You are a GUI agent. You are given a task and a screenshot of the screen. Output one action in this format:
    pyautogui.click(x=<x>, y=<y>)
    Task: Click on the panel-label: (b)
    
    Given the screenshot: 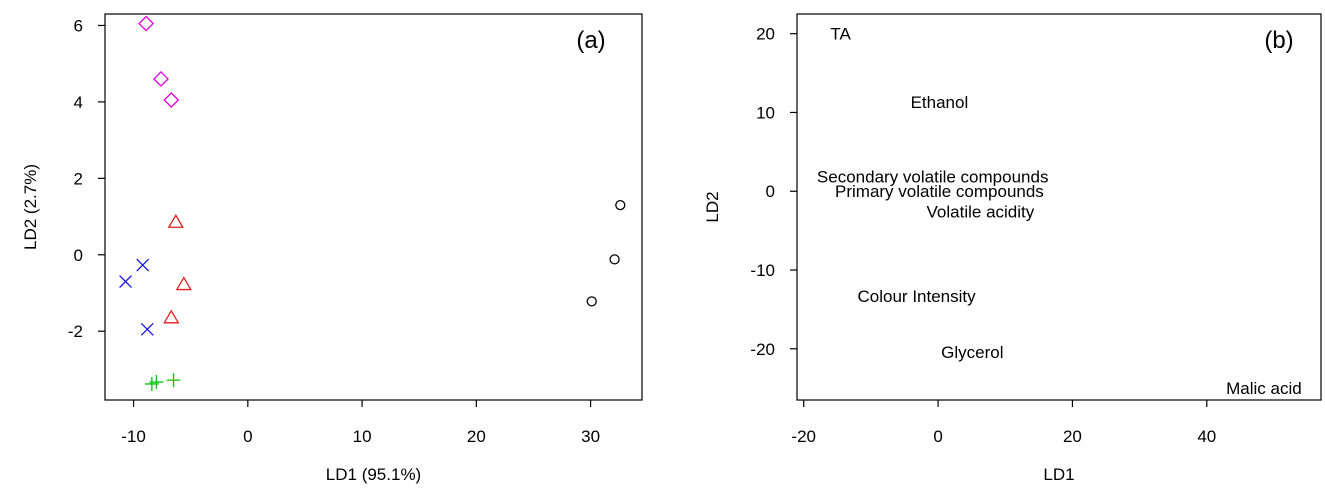 What is the action you would take?
    pyautogui.click(x=1278, y=40)
    